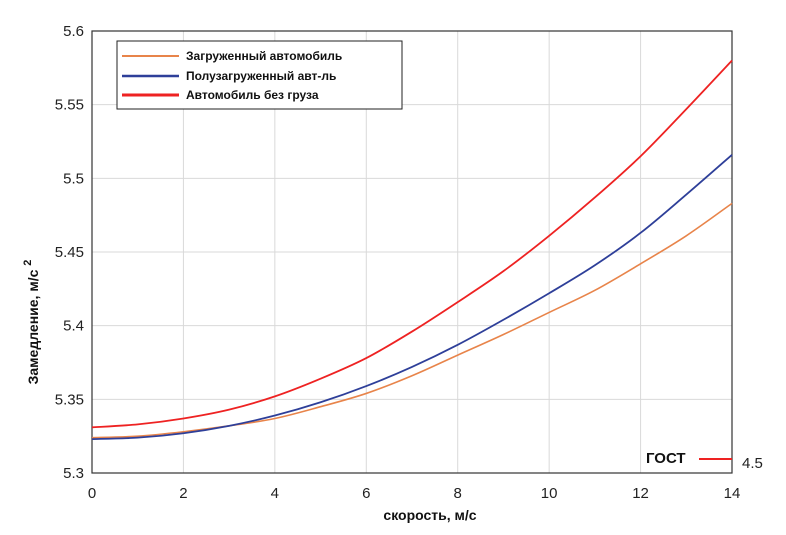 The image size is (786, 535). I want to click on y-tick-label: 5.4, so click(73, 326).